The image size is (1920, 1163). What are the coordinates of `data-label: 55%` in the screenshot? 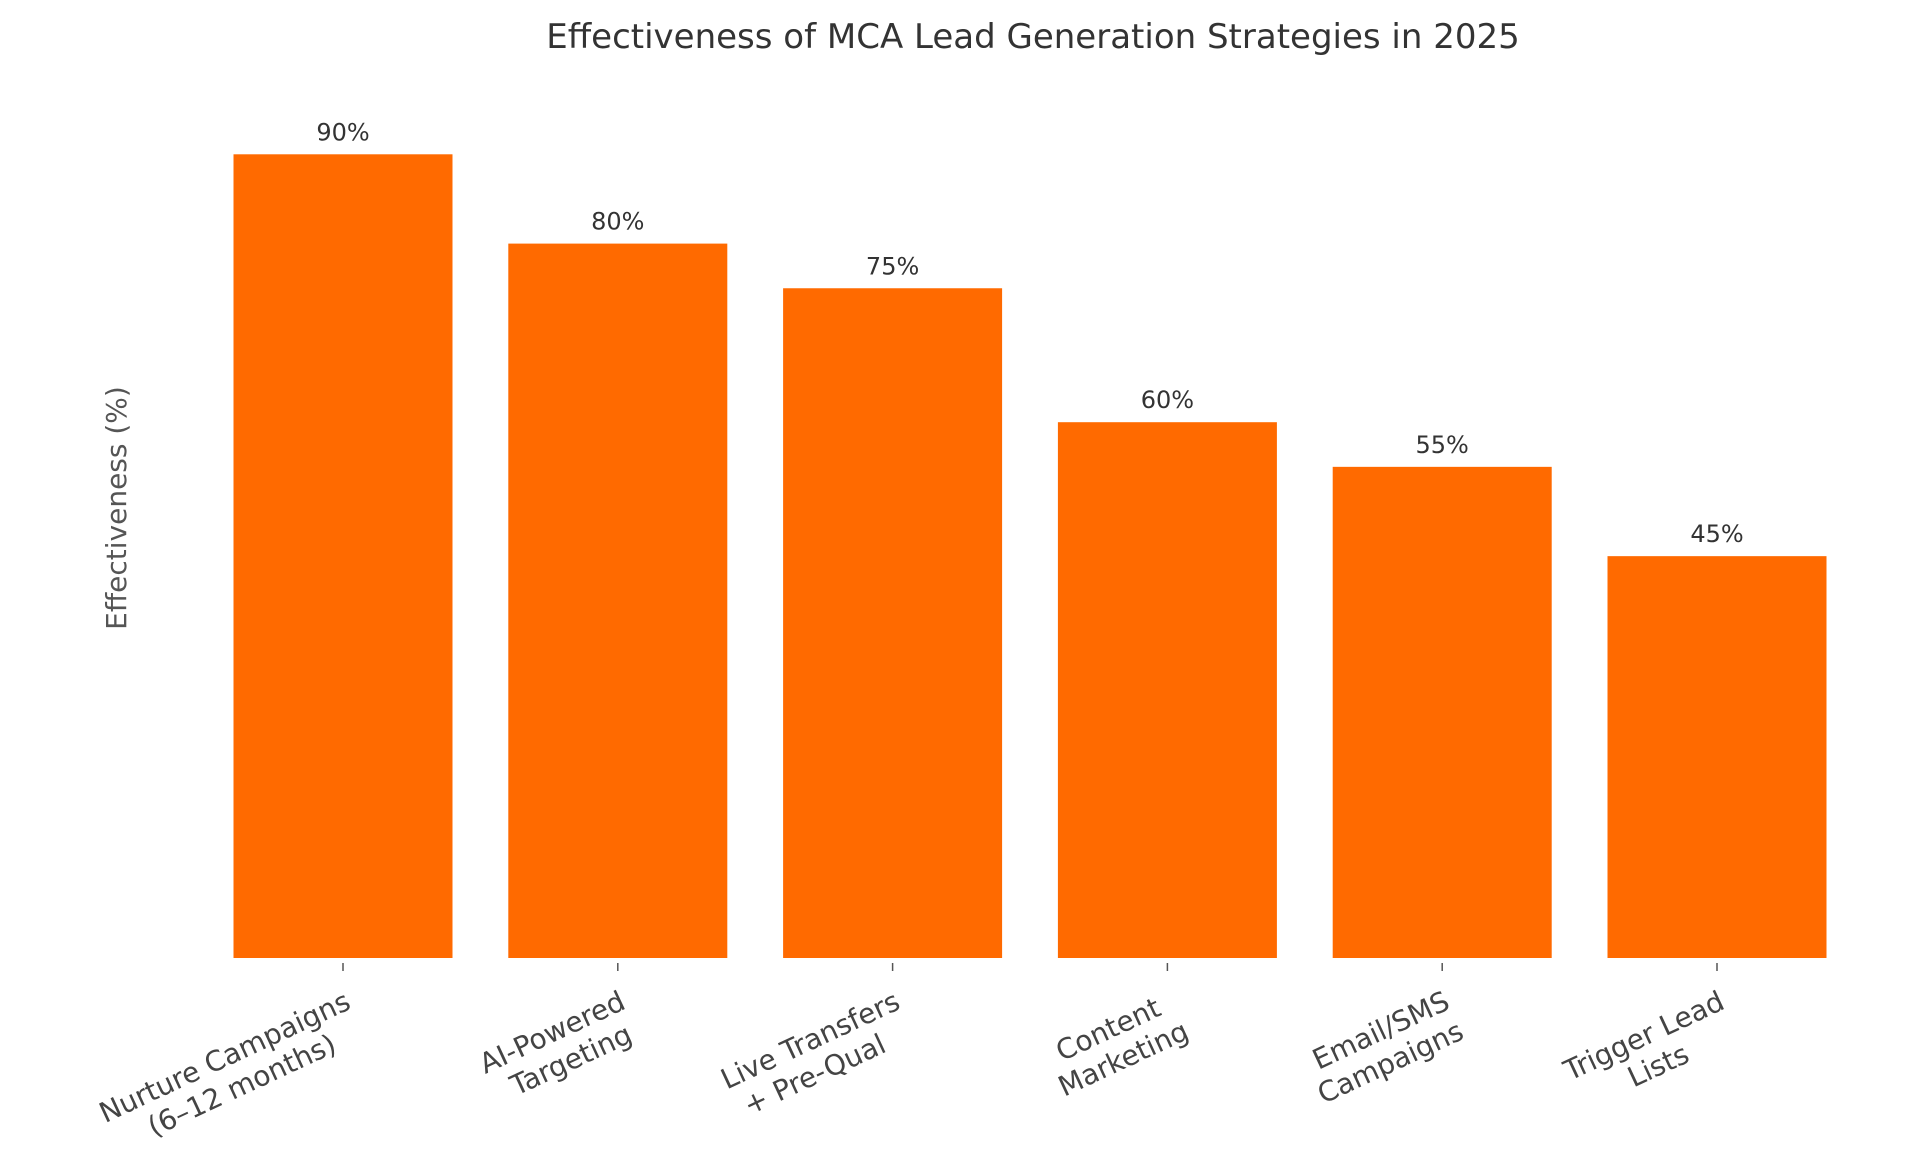 It's located at (1442, 445).